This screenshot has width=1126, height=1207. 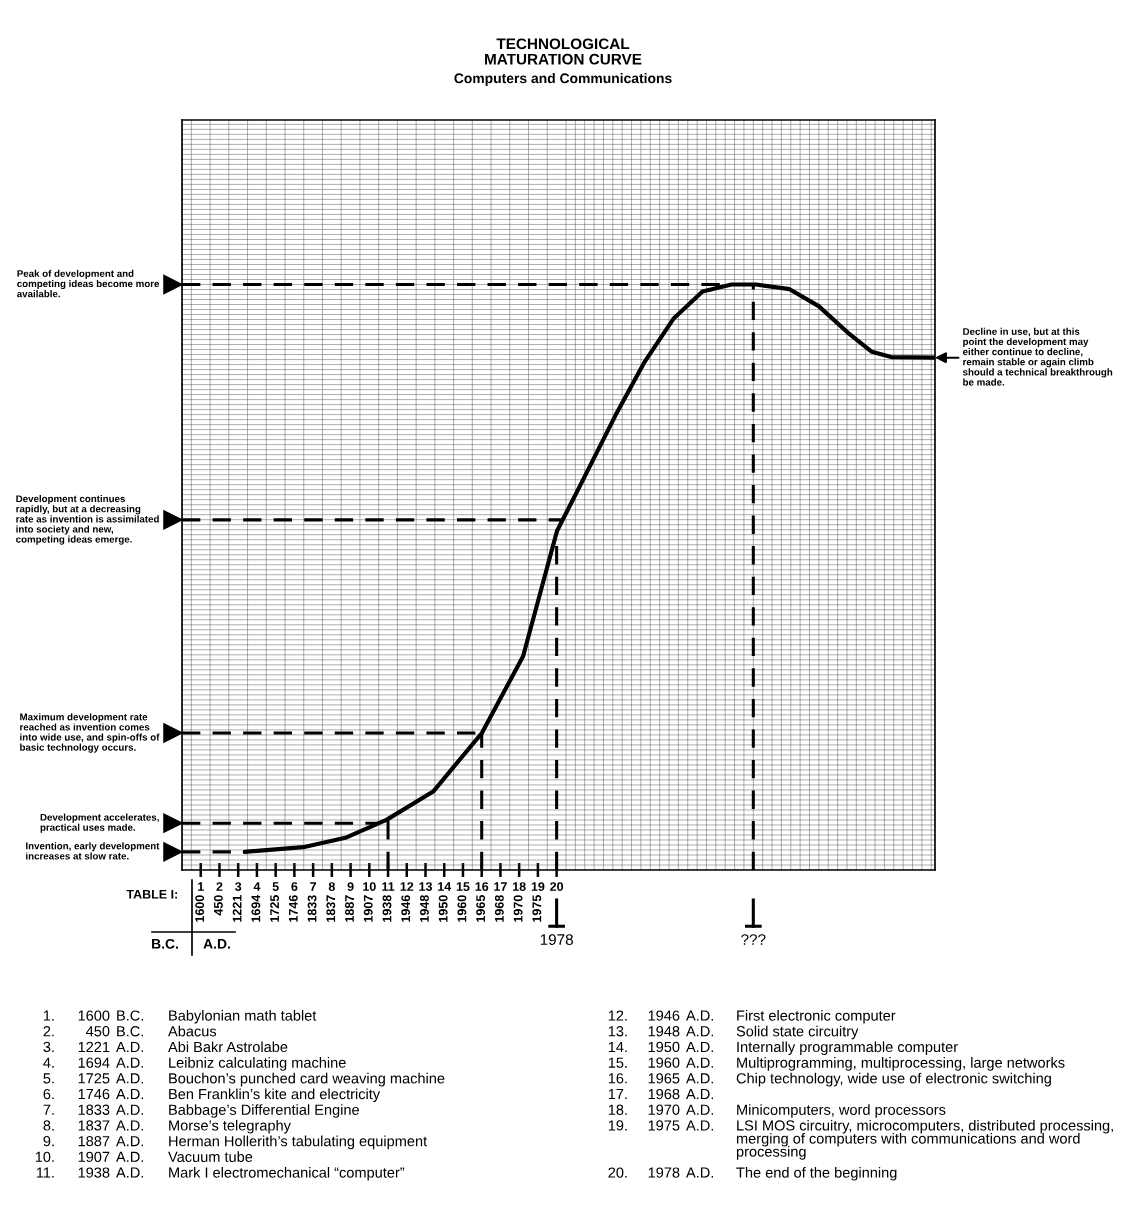 I want to click on text: 1221, so click(x=237, y=908).